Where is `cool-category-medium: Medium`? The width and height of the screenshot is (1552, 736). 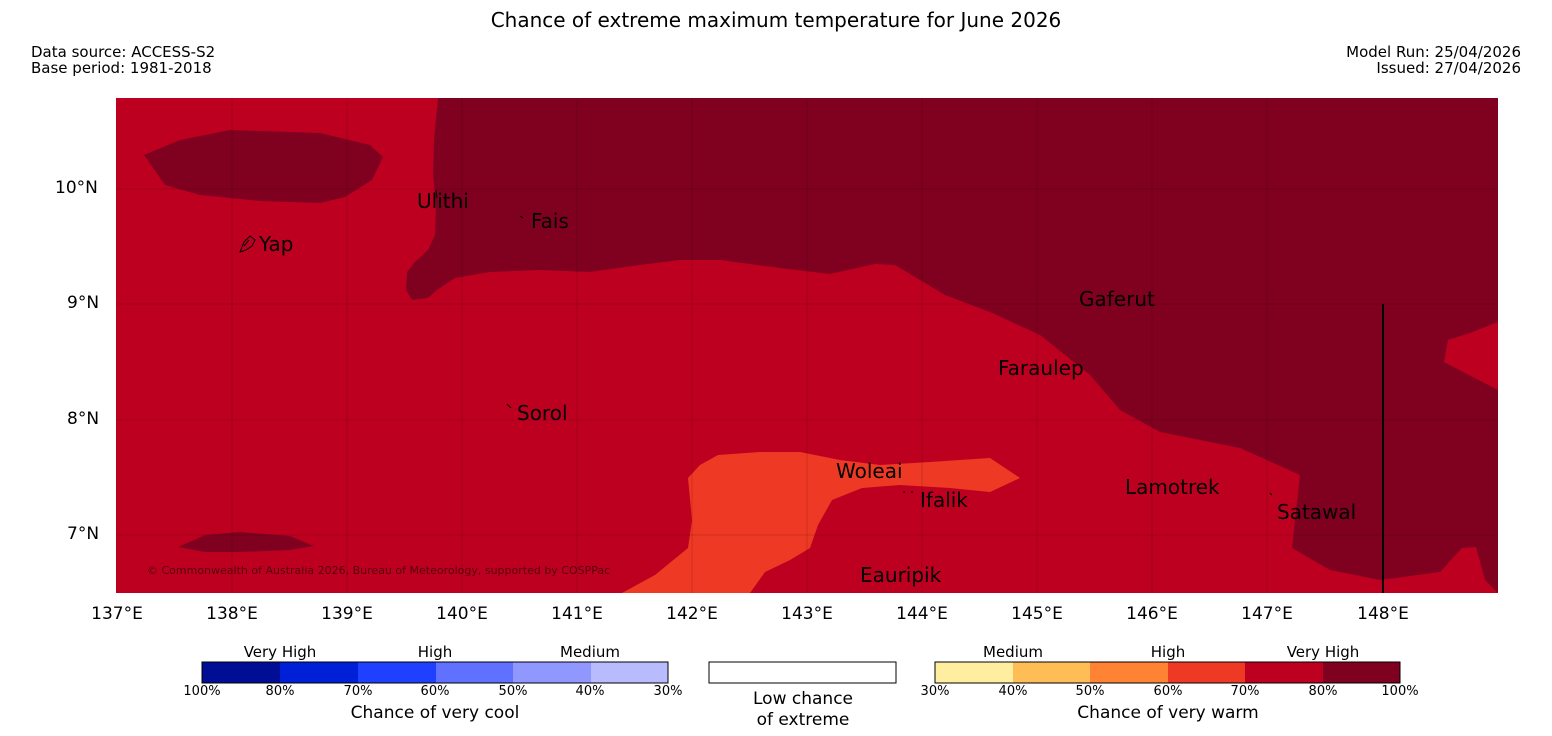 cool-category-medium: Medium is located at coordinates (590, 652).